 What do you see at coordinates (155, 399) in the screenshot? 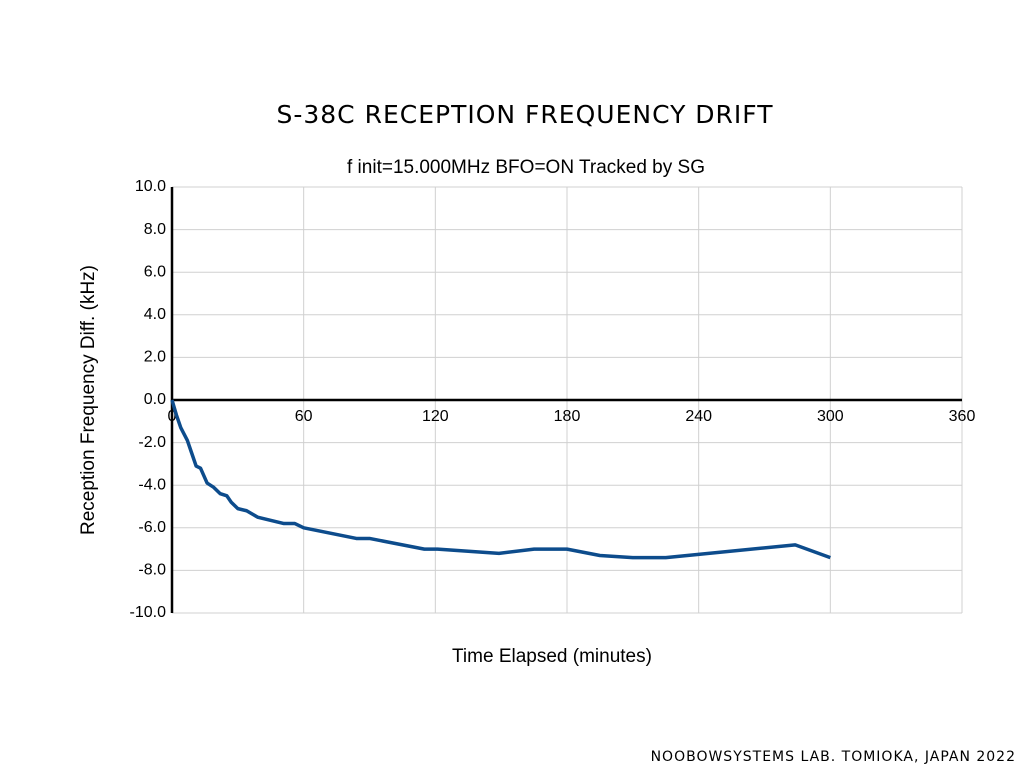
I see `y-tick-label: 0.0` at bounding box center [155, 399].